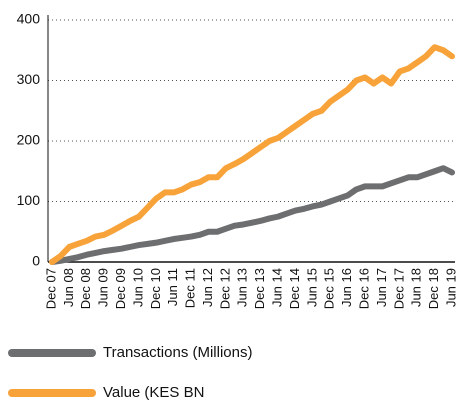  I want to click on x-tick-label: Dec 07, so click(50, 288).